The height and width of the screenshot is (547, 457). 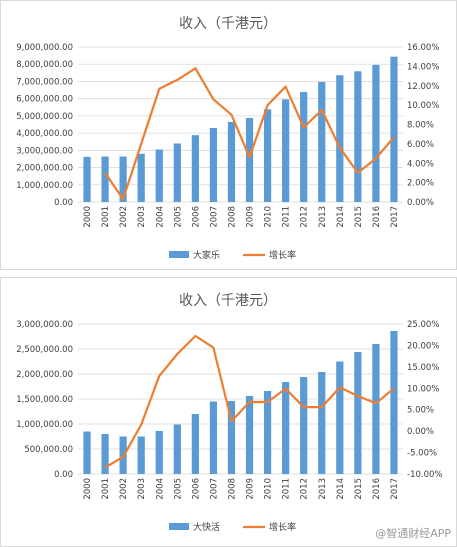 I want to click on x-tick-label: 2010, so click(x=269, y=217).